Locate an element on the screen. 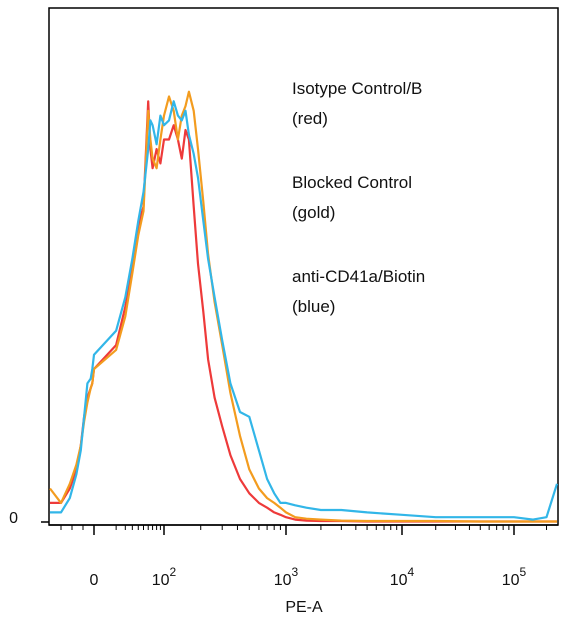 The height and width of the screenshot is (622, 561). legend-entry-color-note: (gold) is located at coordinates (313, 212).